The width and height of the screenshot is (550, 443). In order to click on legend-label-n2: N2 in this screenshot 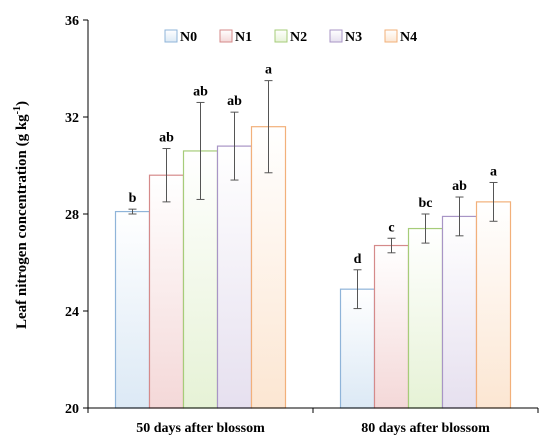, I will do `click(298, 37)`.